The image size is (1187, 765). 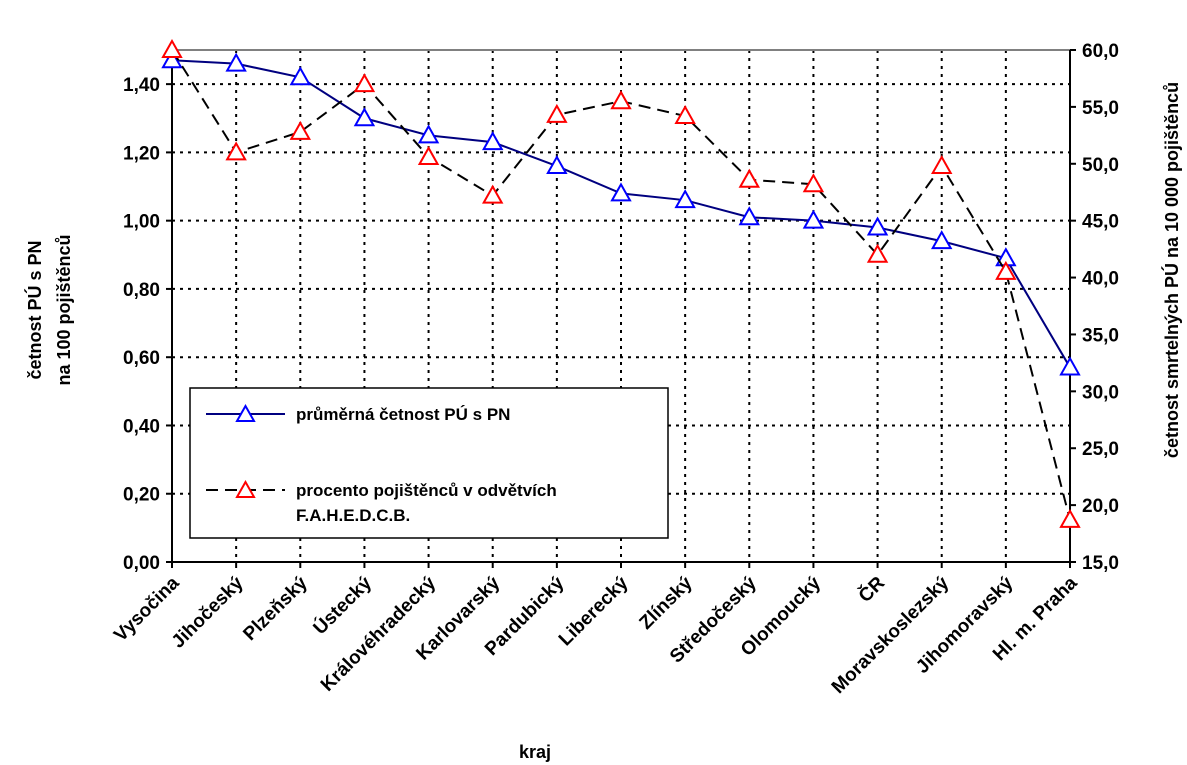 I want to click on x-axis-title: kraj, so click(x=535, y=752).